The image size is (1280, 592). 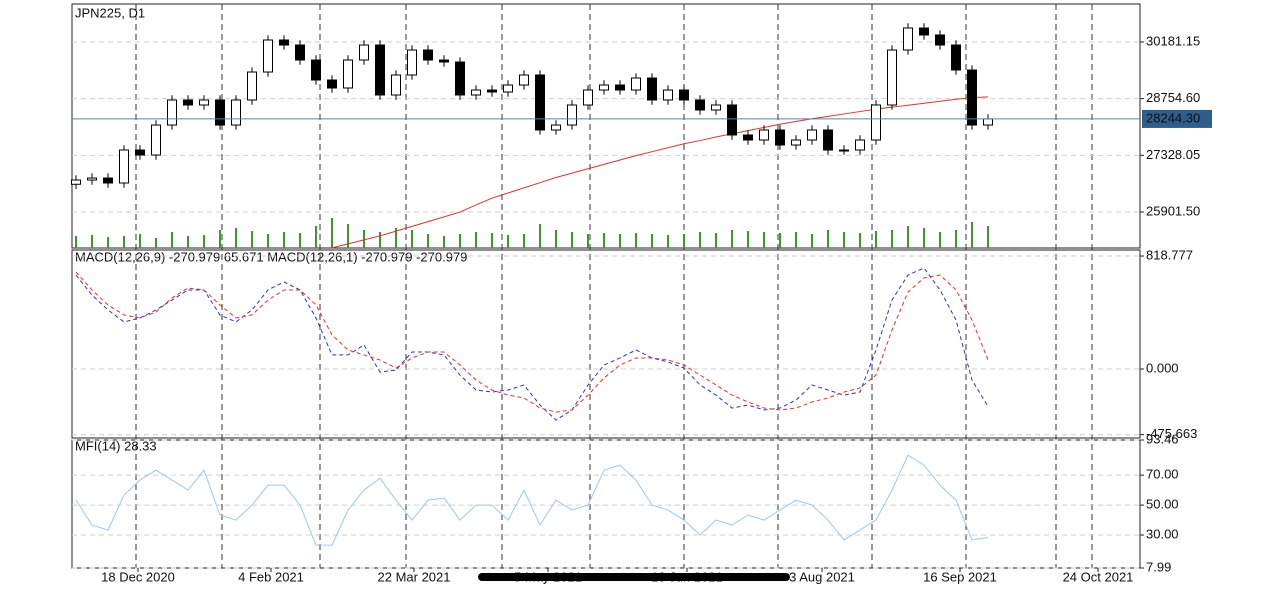 I want to click on y-tick-label: 27328.05, so click(x=1173, y=154).